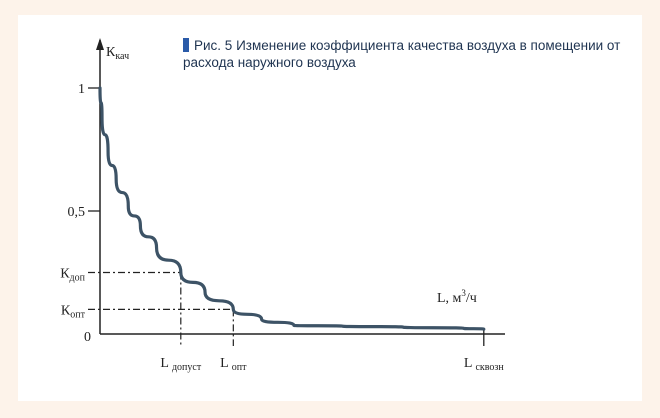 This screenshot has height=418, width=660. What do you see at coordinates (186, 45) in the screenshot?
I see `caption-marker` at bounding box center [186, 45].